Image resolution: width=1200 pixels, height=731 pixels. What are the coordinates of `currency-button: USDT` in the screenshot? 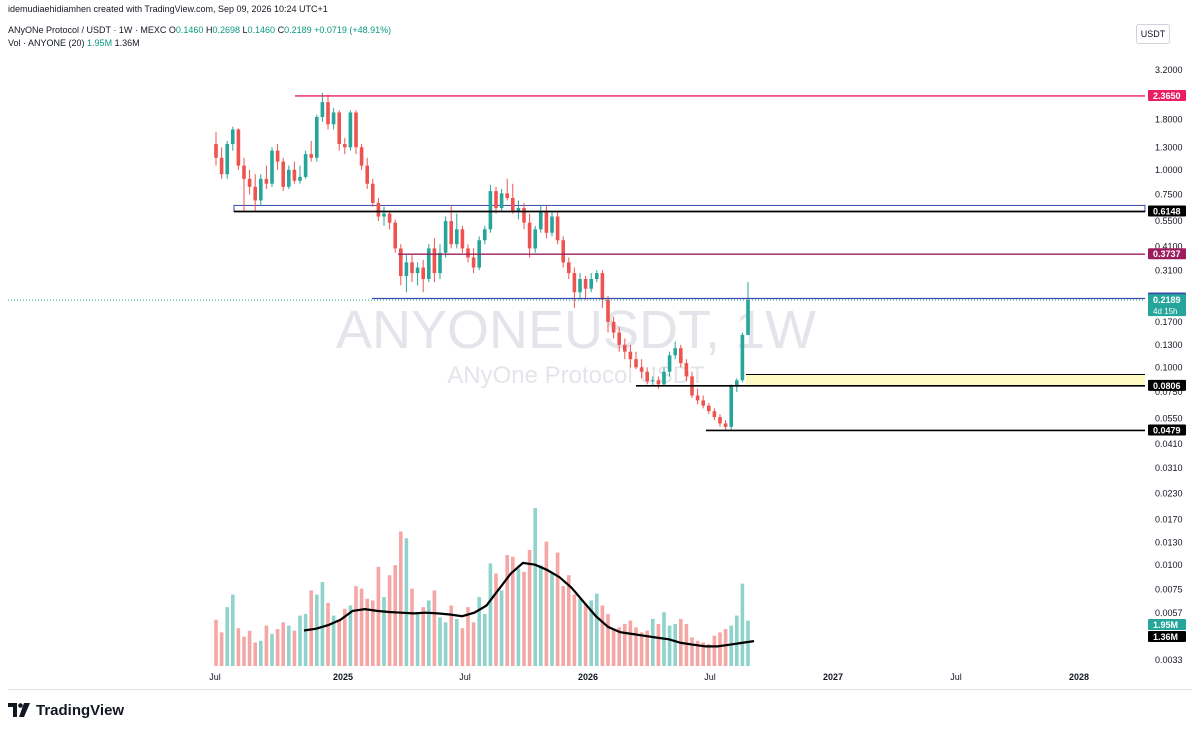 It's located at (1153, 34).